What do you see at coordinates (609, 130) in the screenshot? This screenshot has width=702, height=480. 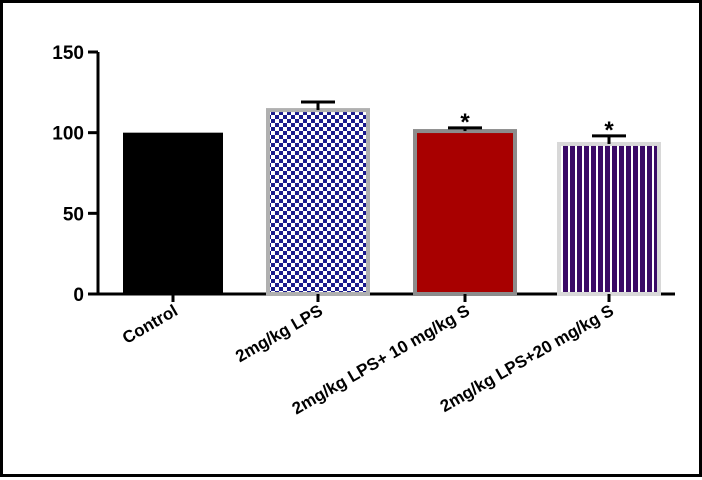 I see `significance-marker-3: *` at bounding box center [609, 130].